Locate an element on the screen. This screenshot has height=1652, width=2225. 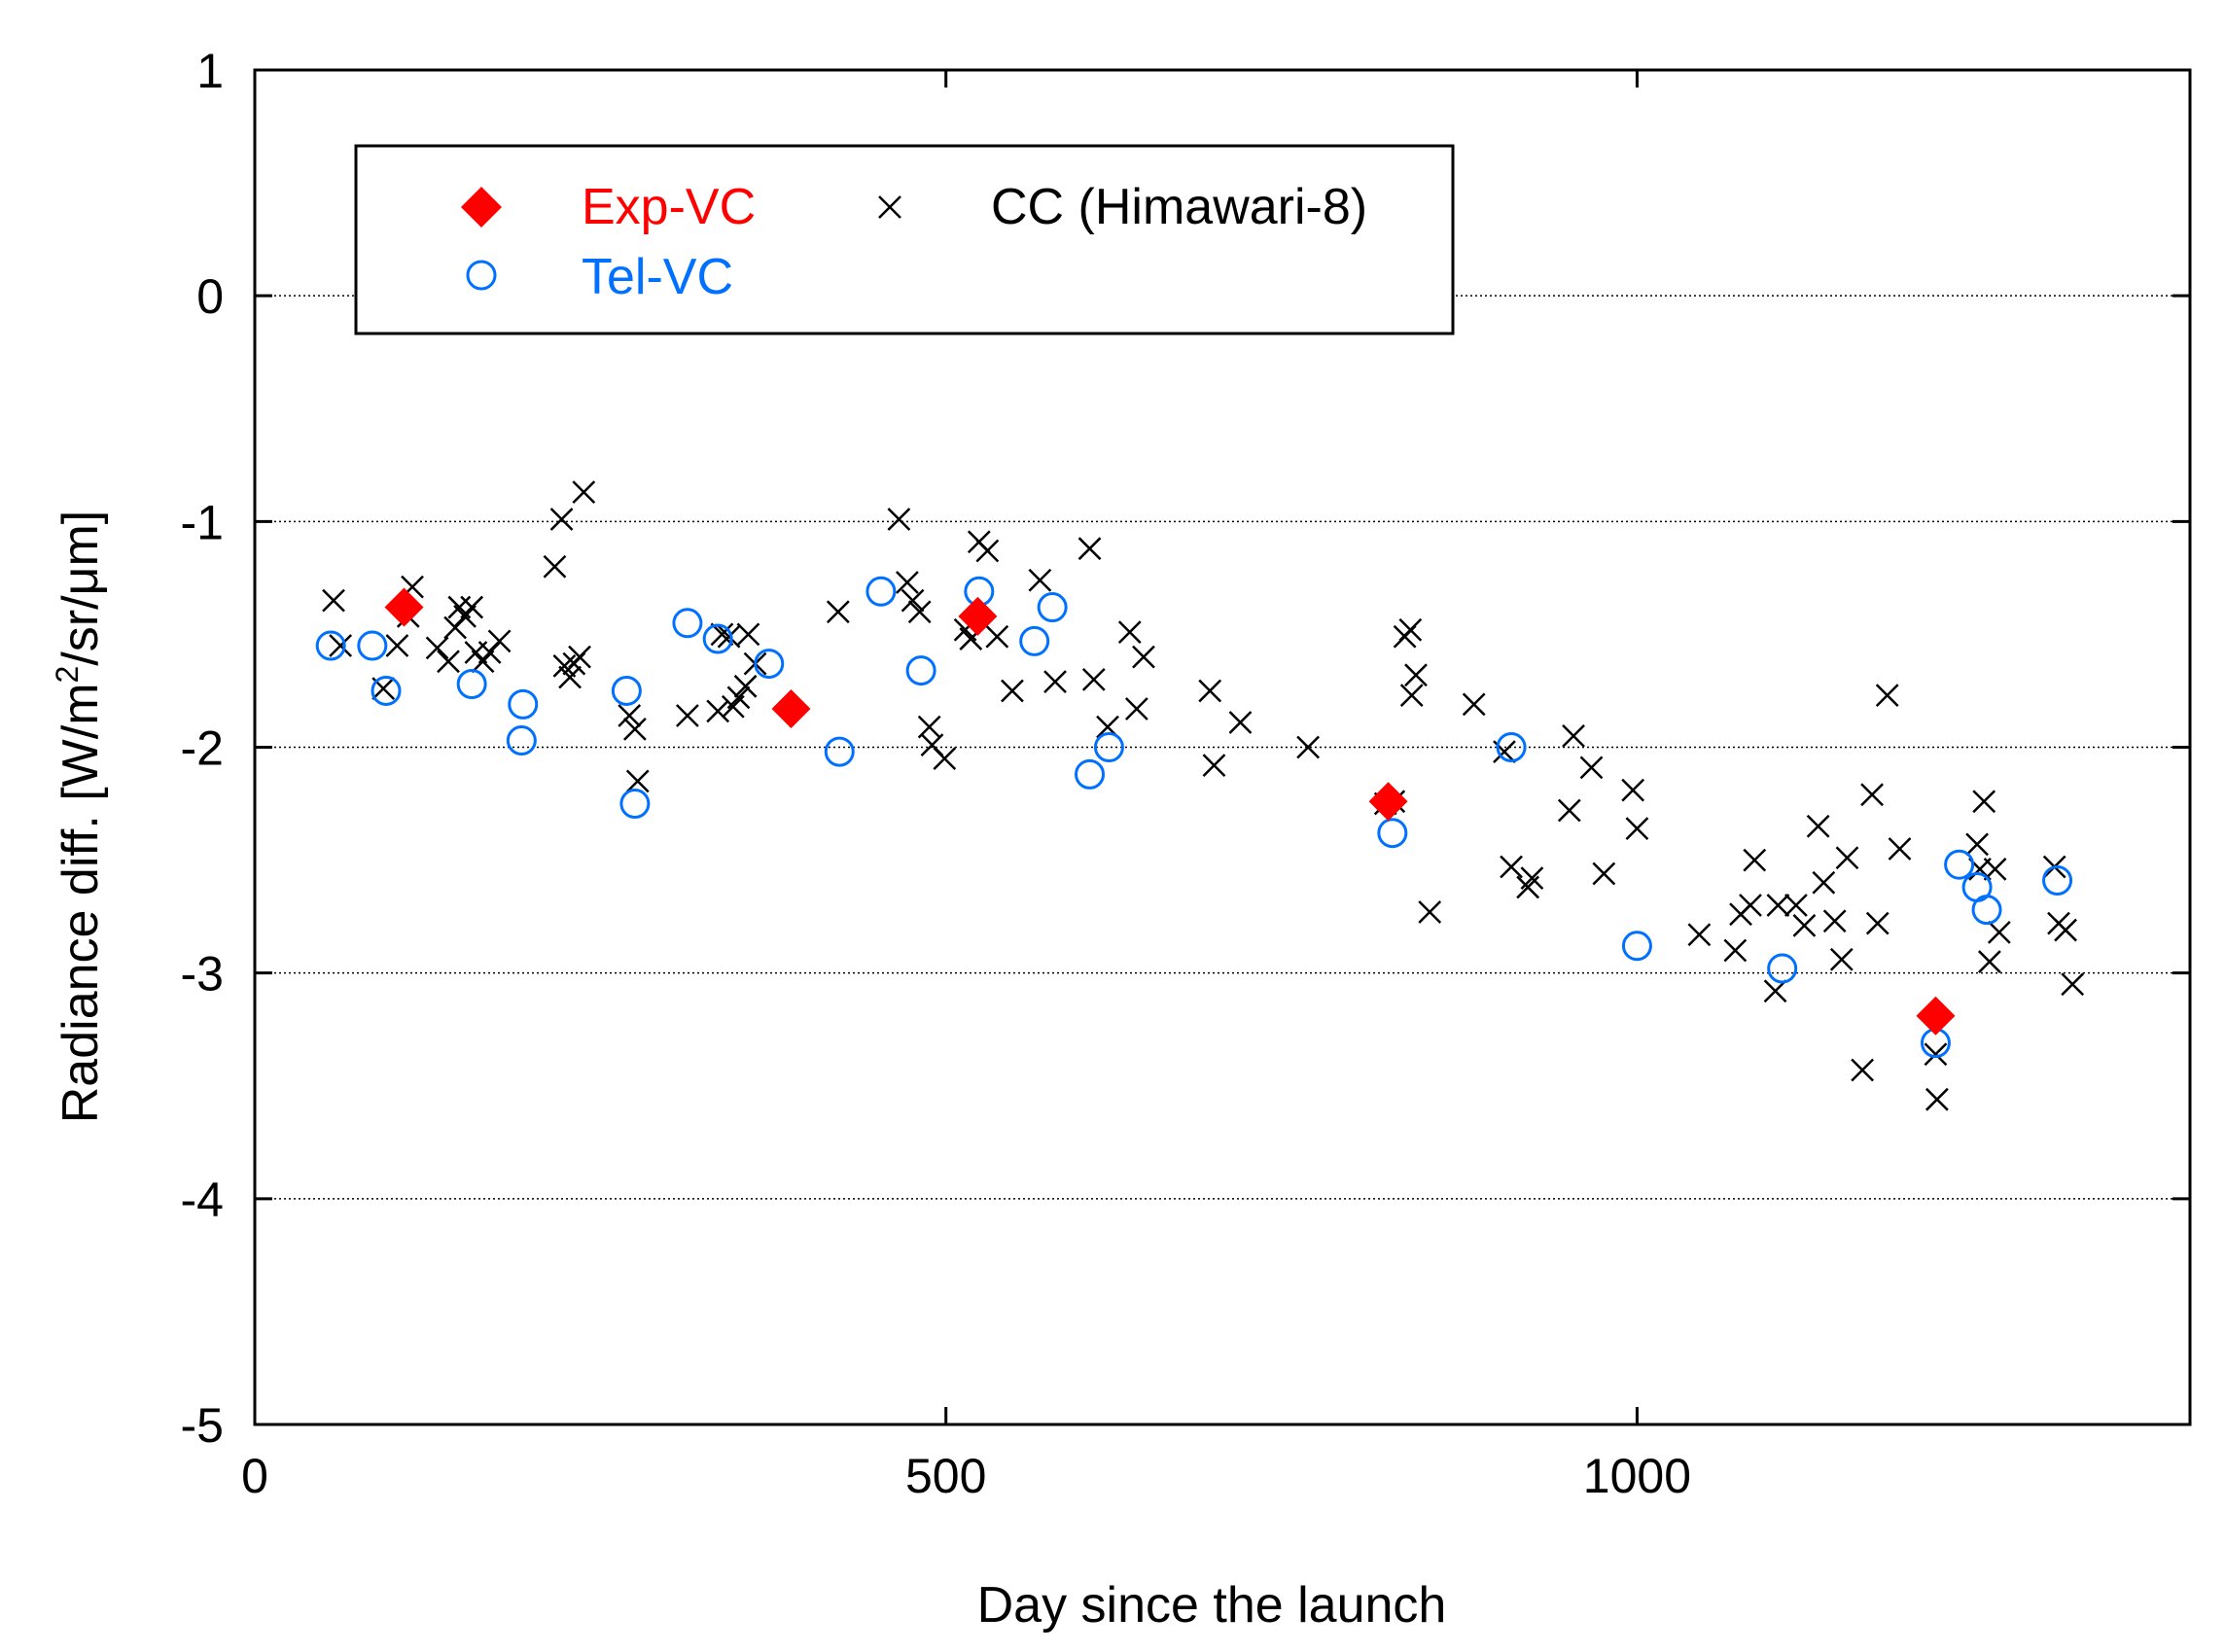
x-axis-label: Day since the launch is located at coordinates (1212, 1605).